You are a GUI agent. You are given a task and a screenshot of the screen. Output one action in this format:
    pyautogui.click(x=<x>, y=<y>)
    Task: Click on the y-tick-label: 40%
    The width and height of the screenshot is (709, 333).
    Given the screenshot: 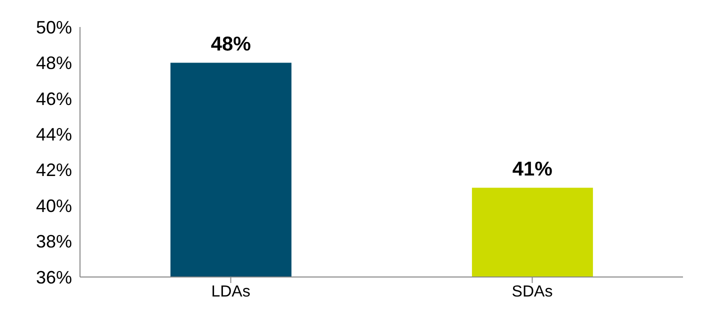 What is the action you would take?
    pyautogui.click(x=54, y=206)
    